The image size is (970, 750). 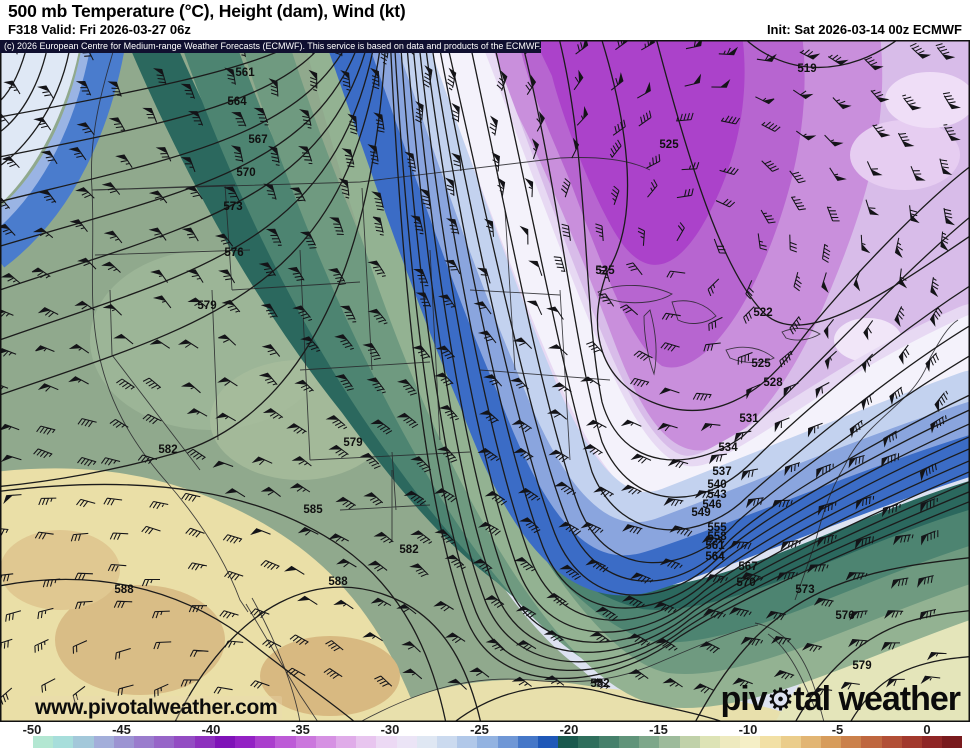 What do you see at coordinates (773, 383) in the screenshot?
I see `contour-label: 528` at bounding box center [773, 383].